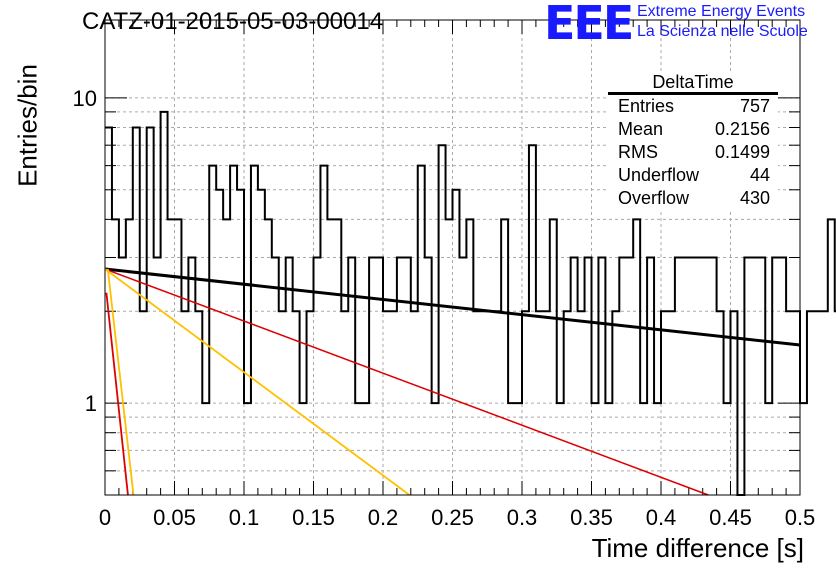  I want to click on stats-row-underflow: Underflow 44, so click(693, 175).